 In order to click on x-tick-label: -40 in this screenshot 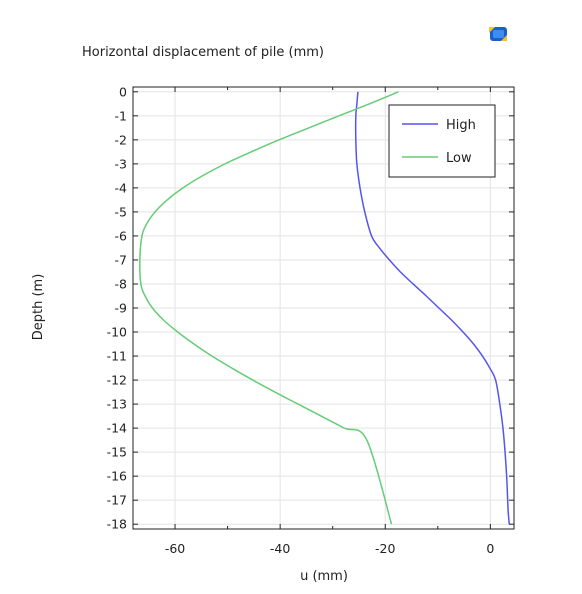, I will do `click(280, 548)`.